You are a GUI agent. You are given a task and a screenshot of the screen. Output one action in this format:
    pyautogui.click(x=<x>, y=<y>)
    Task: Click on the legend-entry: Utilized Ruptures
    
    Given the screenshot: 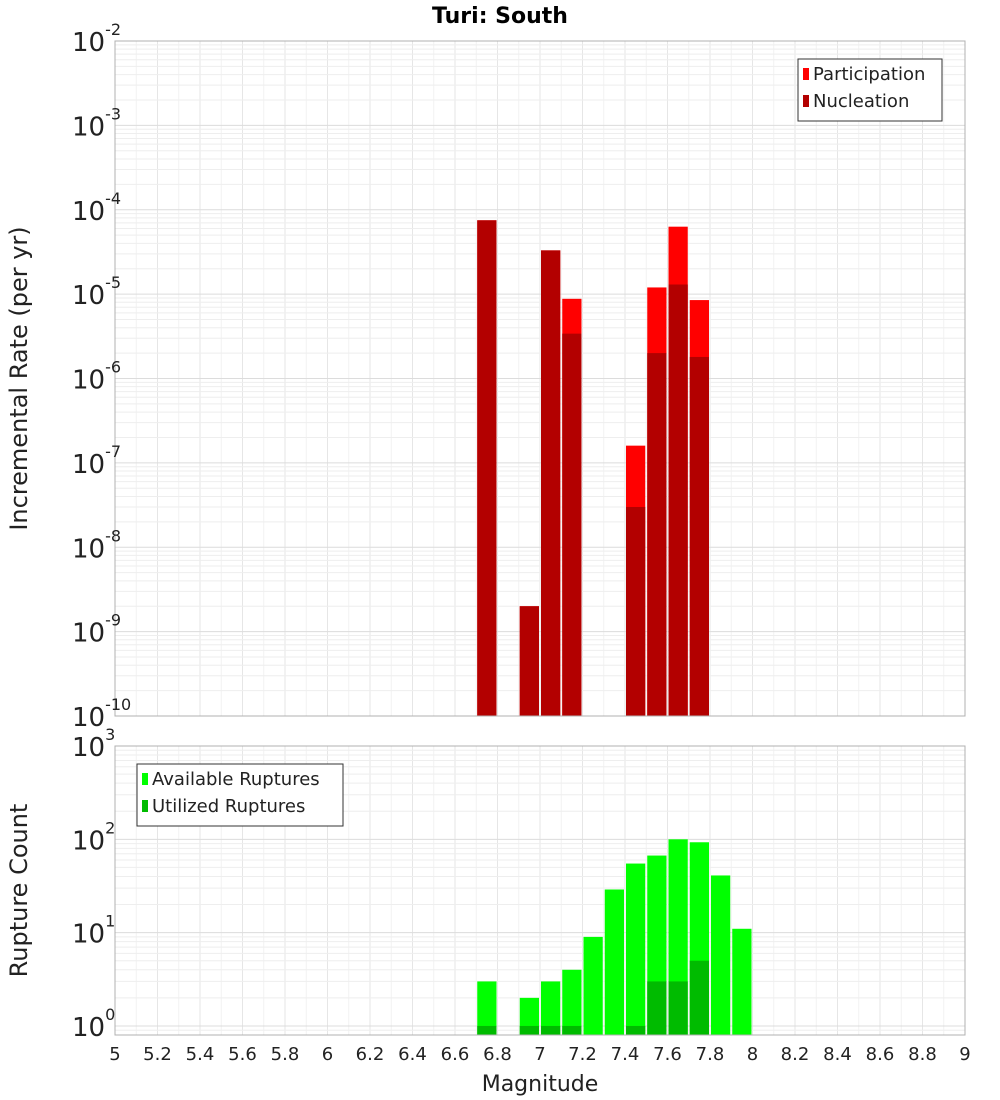 What is the action you would take?
    pyautogui.click(x=228, y=806)
    